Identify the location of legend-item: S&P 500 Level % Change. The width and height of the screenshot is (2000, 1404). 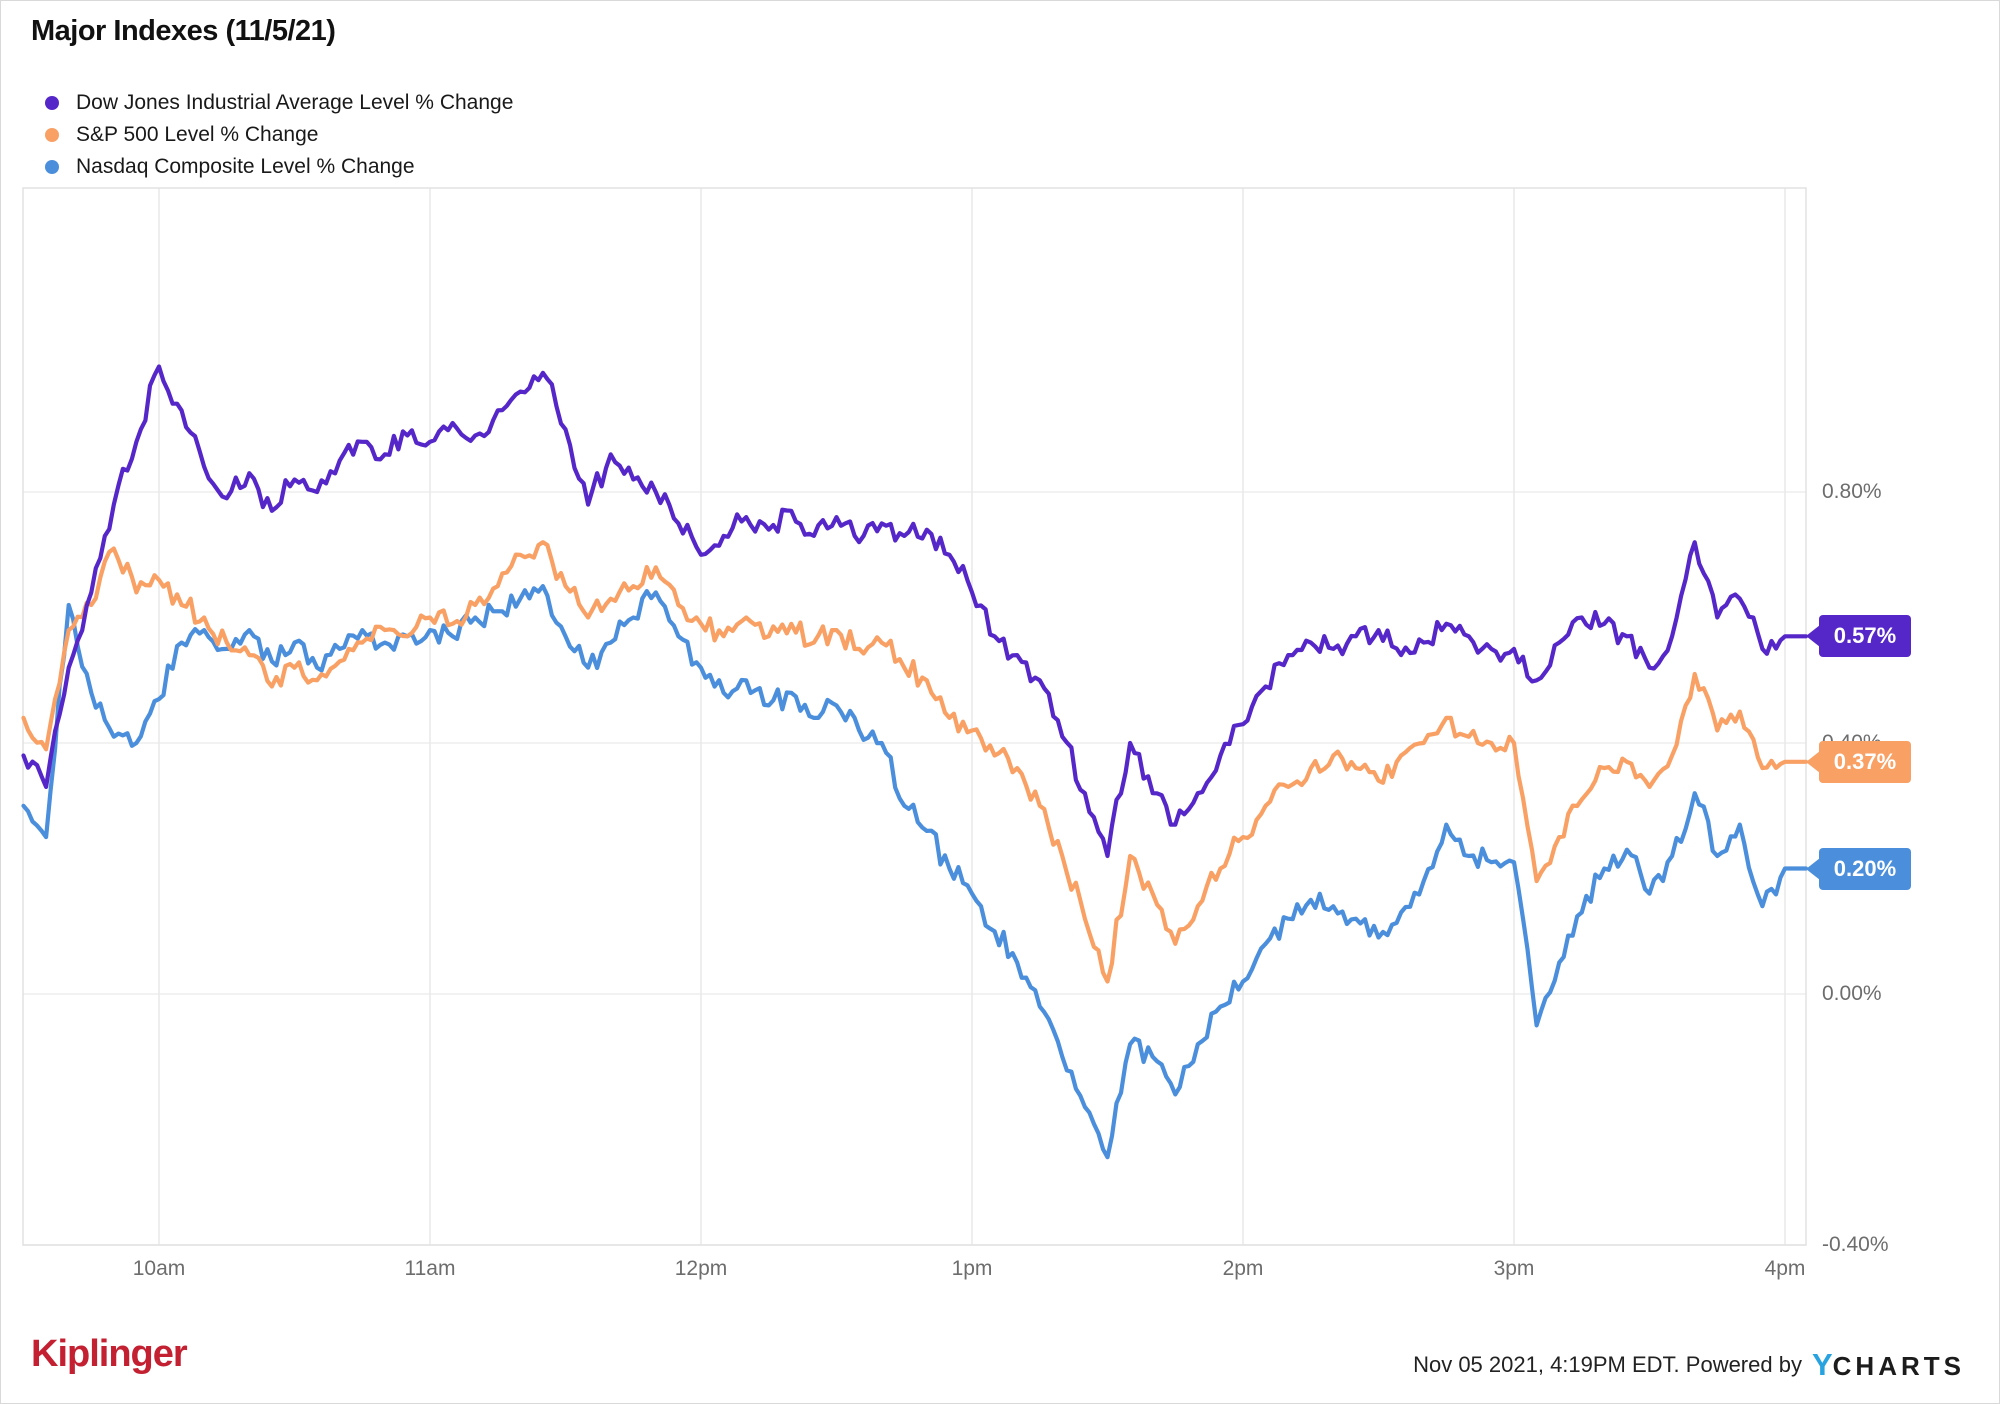
(279, 135).